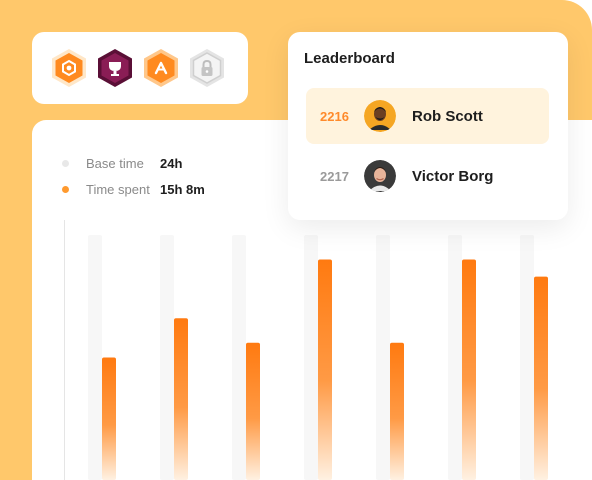  I want to click on player-name: Rob Scott, so click(447, 116).